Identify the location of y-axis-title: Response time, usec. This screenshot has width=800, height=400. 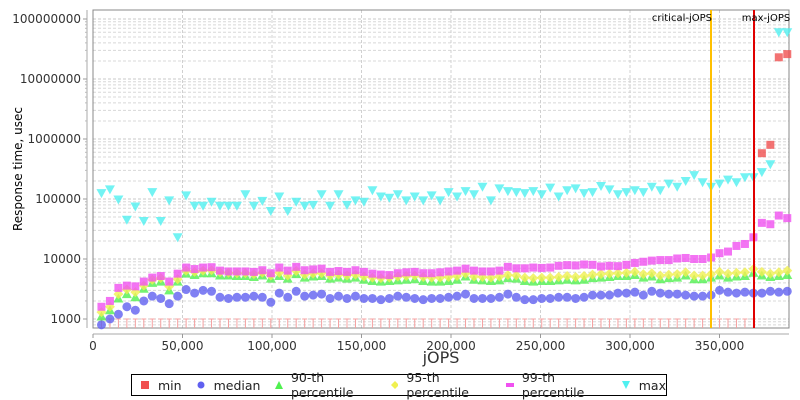
(18, 169).